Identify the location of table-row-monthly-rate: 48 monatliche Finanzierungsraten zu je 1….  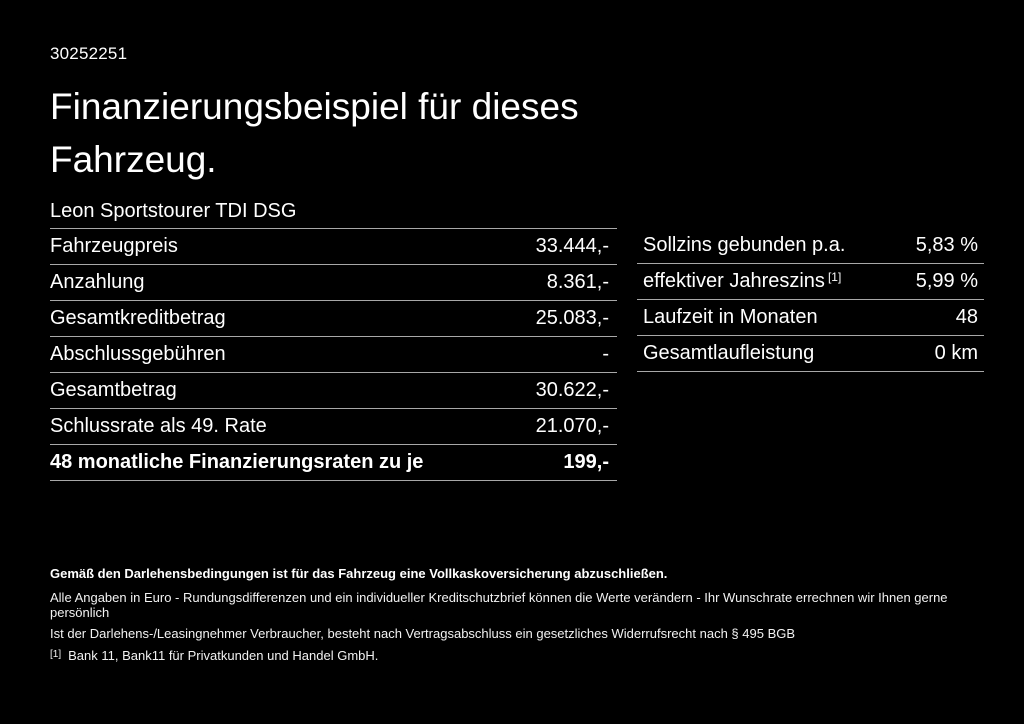
(333, 463).